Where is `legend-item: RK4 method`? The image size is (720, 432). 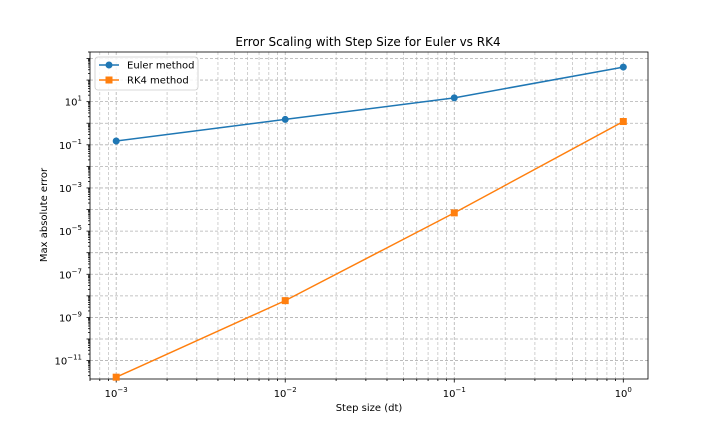
legend-item: RK4 method is located at coordinates (144, 81).